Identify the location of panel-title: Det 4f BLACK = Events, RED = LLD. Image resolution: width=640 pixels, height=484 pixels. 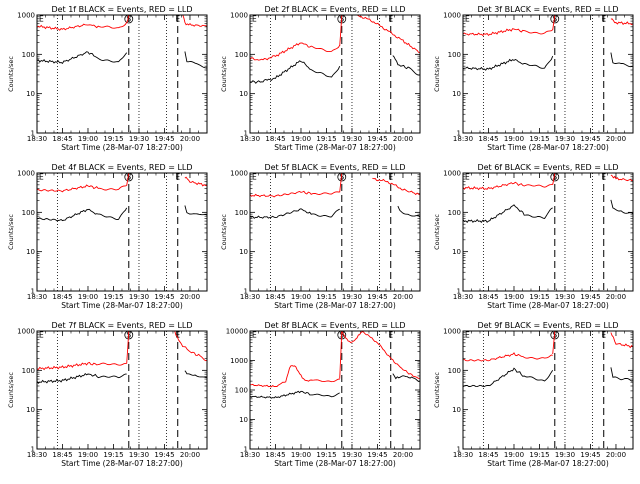
(121, 167).